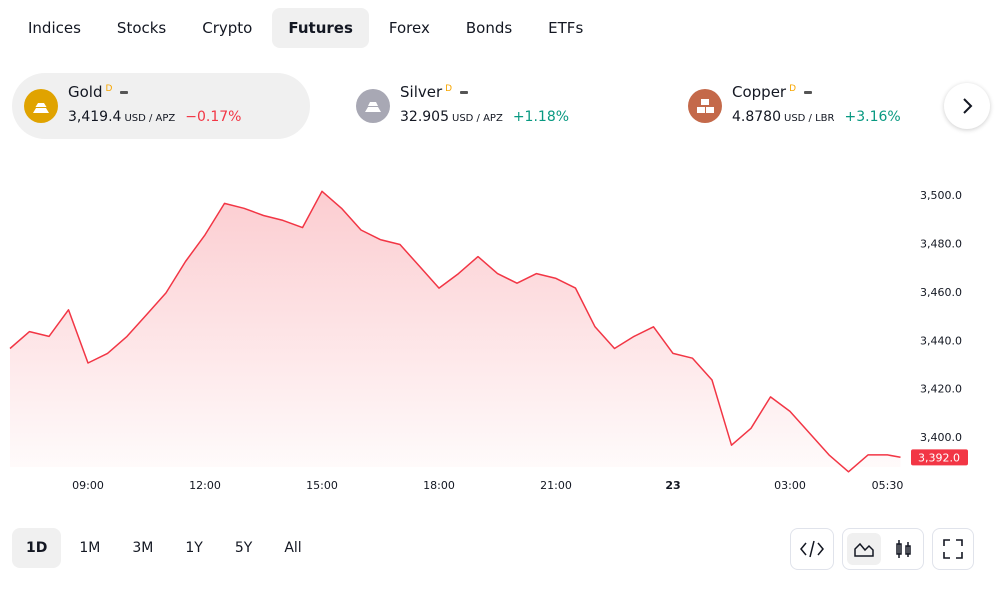  What do you see at coordinates (903, 549) in the screenshot?
I see `candle-style` at bounding box center [903, 549].